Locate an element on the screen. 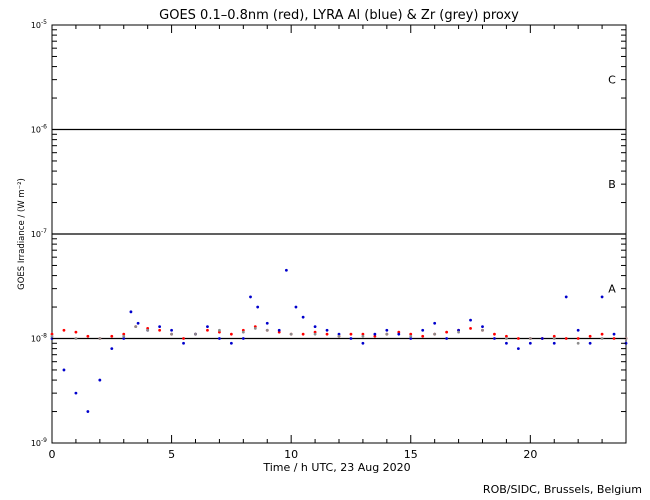 Image resolution: width=650 pixels, height=500 pixels. y-tick-label: 10⁻⁹ is located at coordinates (39, 442).